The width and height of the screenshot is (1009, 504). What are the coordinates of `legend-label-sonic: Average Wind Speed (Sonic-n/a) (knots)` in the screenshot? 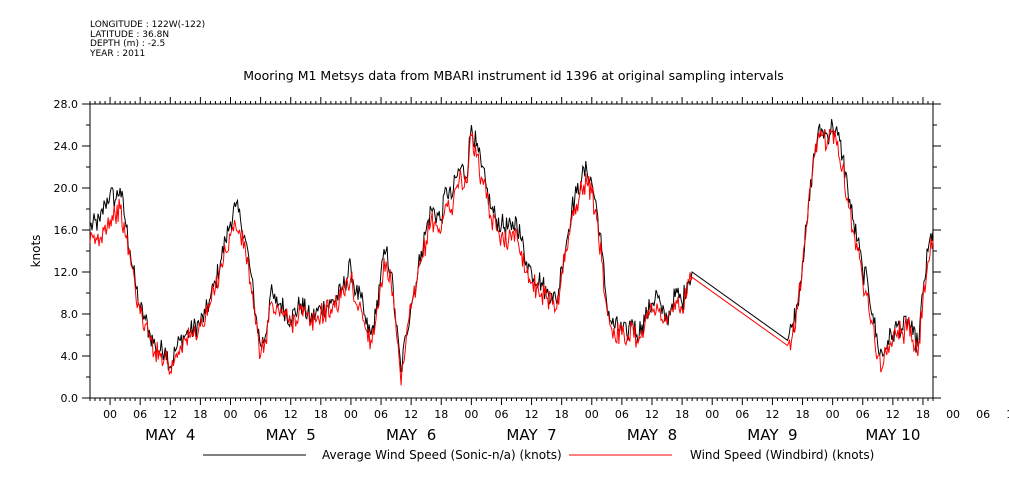 It's located at (442, 455).